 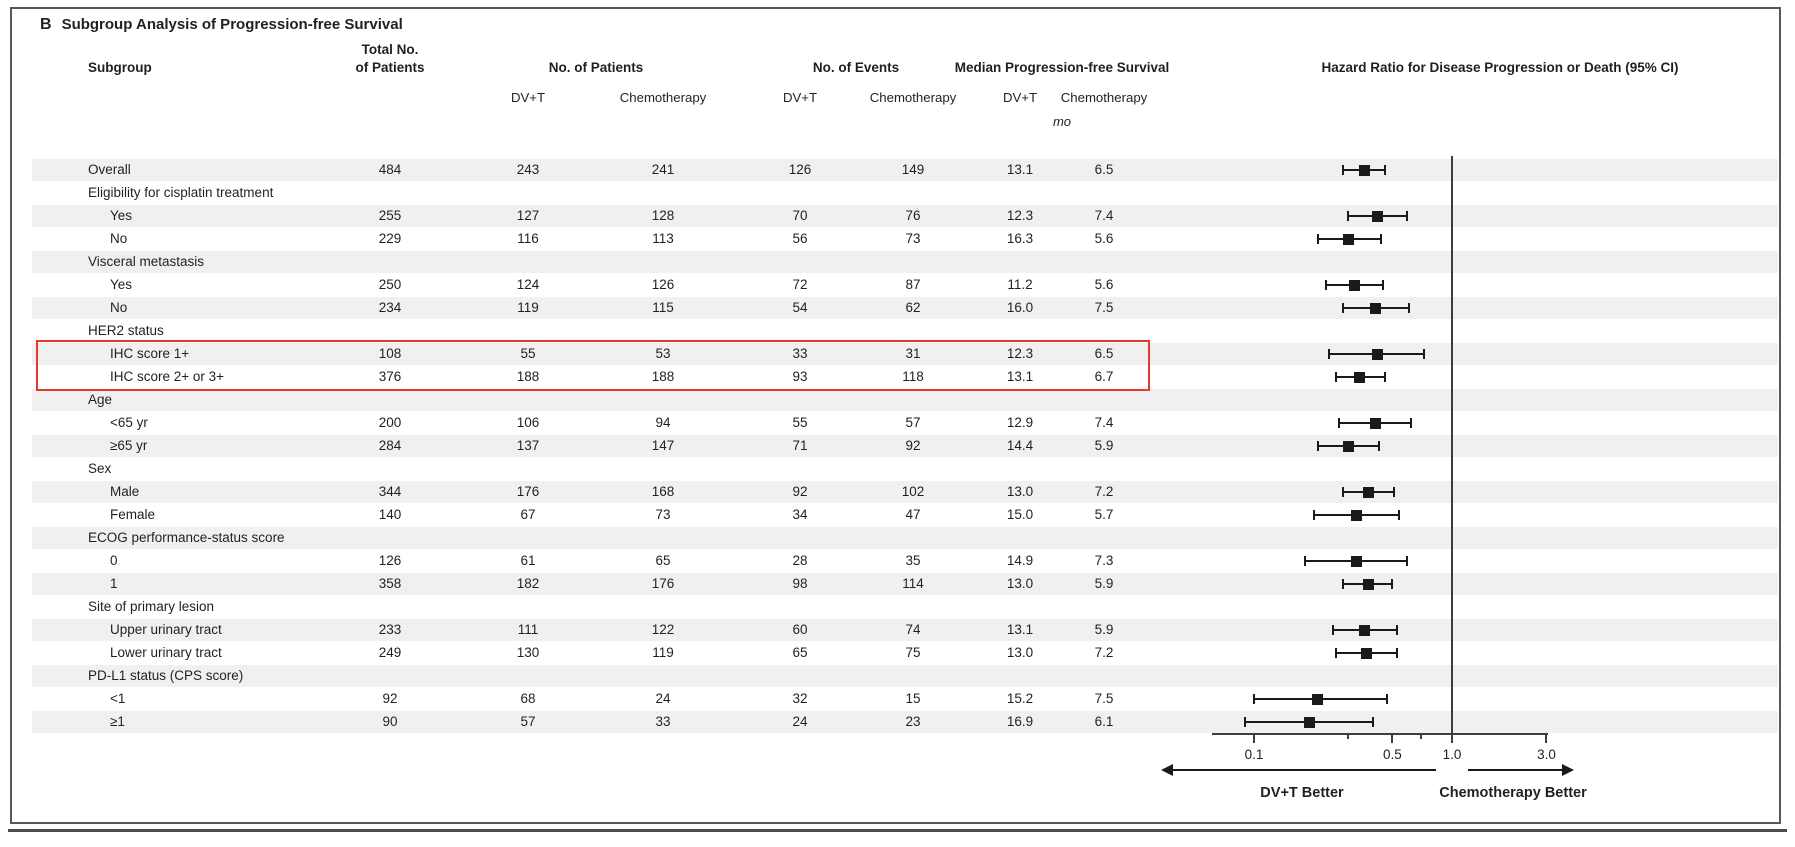 I want to click on cell-median-dvt: 12.9, so click(x=1020, y=422).